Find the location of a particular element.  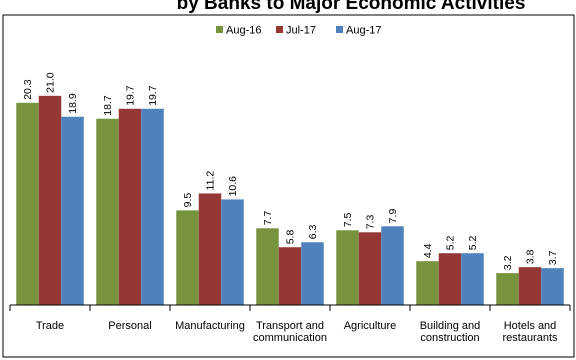

value-label: 3.8 is located at coordinates (531, 256).